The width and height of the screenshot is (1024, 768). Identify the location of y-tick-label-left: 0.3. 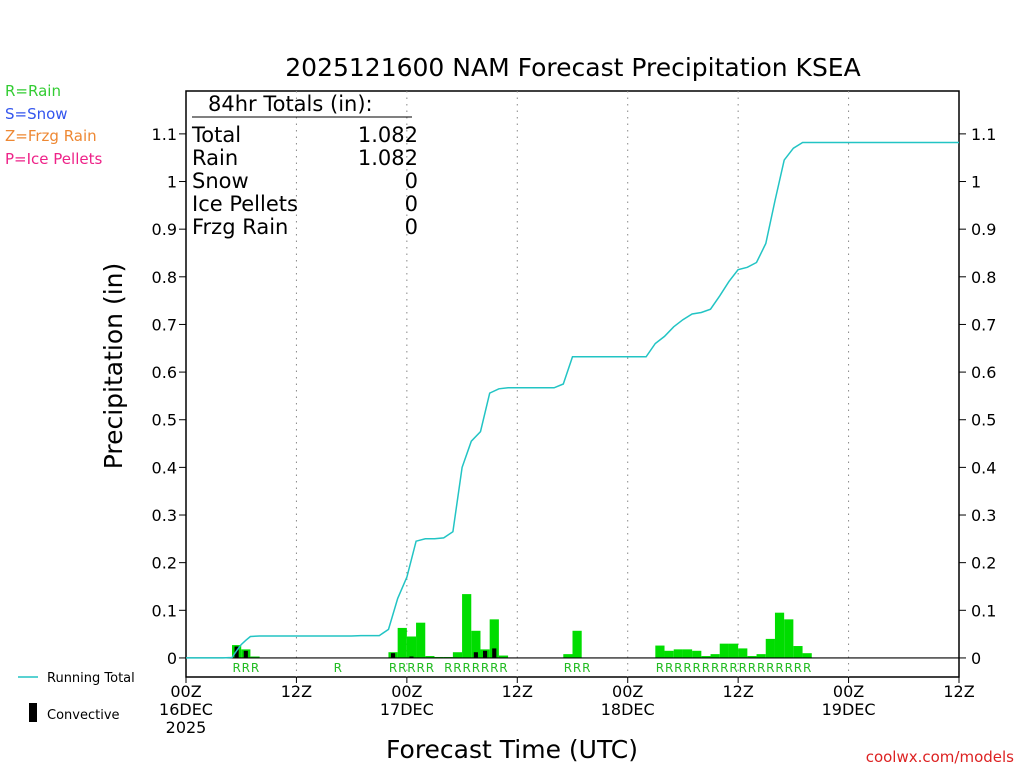
(164, 515).